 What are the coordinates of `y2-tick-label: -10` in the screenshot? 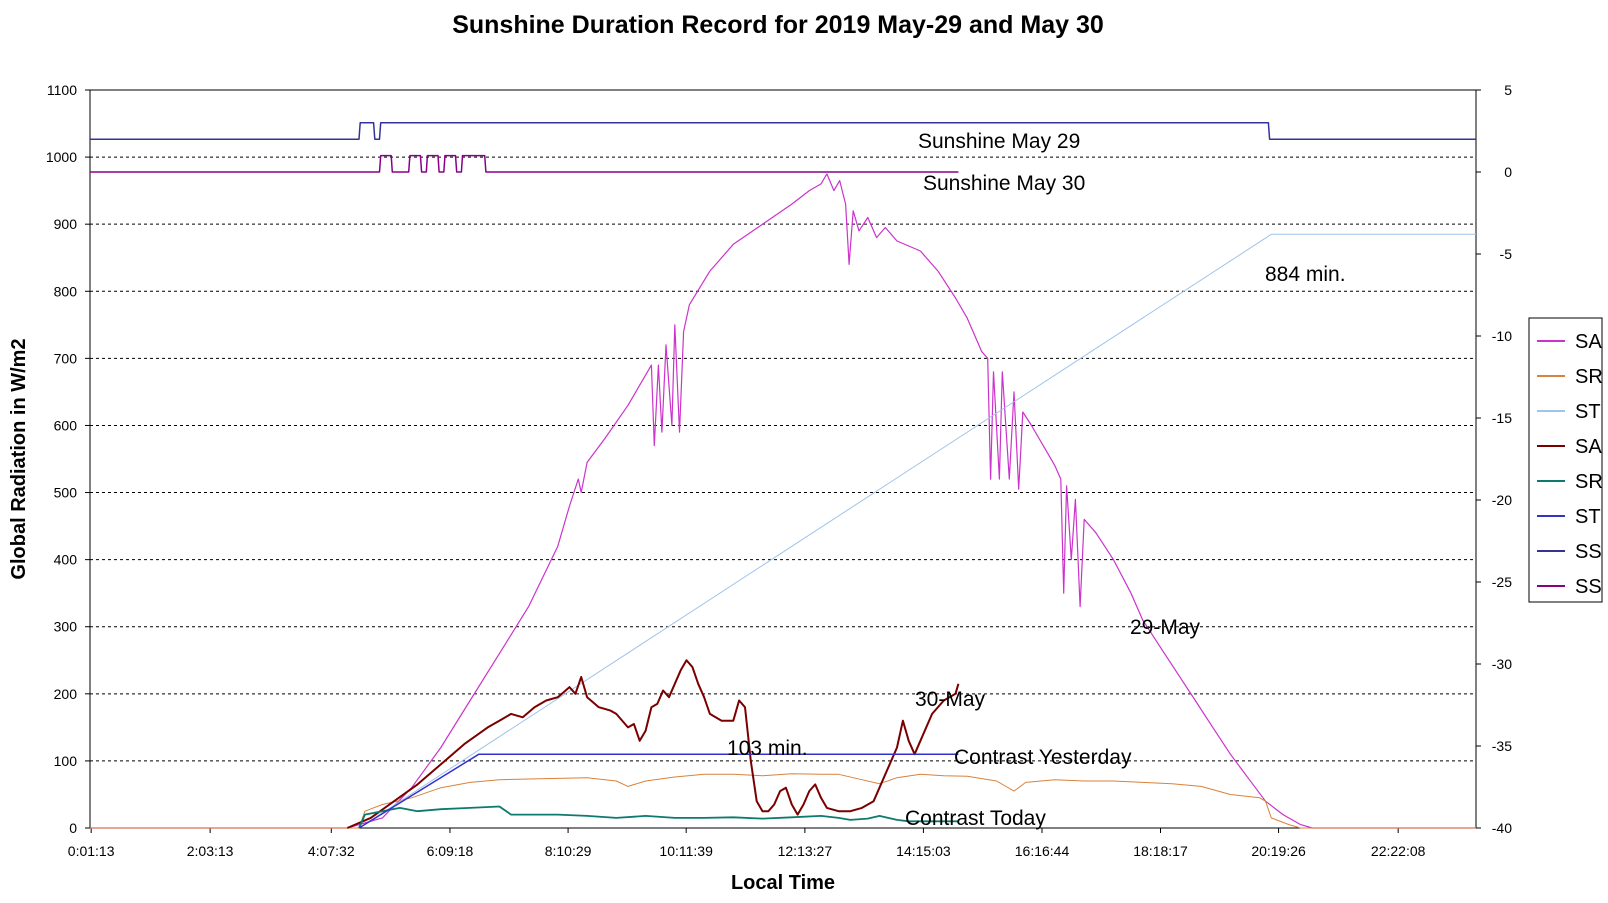 It's located at (1502, 336).